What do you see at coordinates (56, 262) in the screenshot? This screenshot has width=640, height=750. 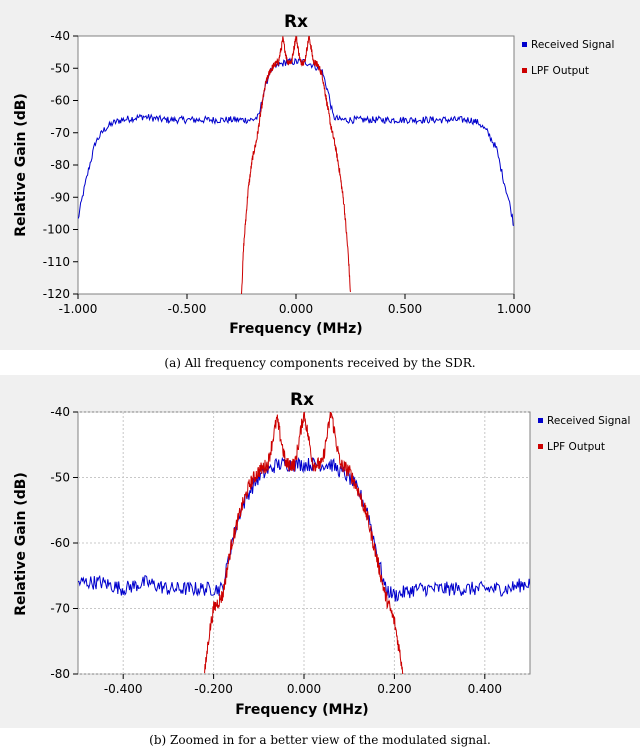 I see `y-tick-label: -110` at bounding box center [56, 262].